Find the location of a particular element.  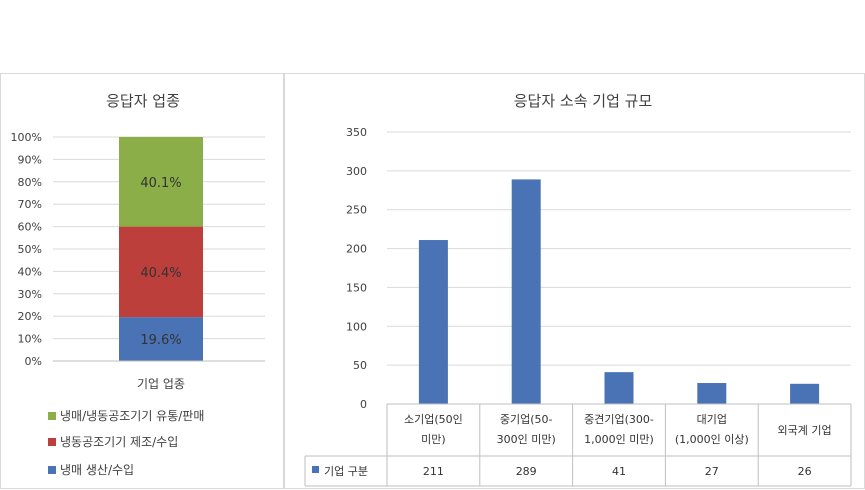

left-stacked-bar: 19.6% 40.4% 40.1% is located at coordinates (161, 249).